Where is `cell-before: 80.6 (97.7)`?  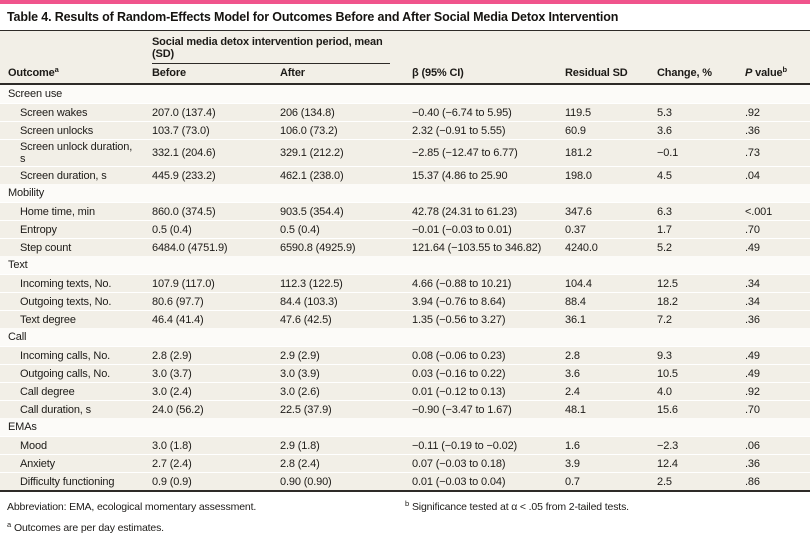
cell-before: 80.6 (97.7) is located at coordinates (208, 301).